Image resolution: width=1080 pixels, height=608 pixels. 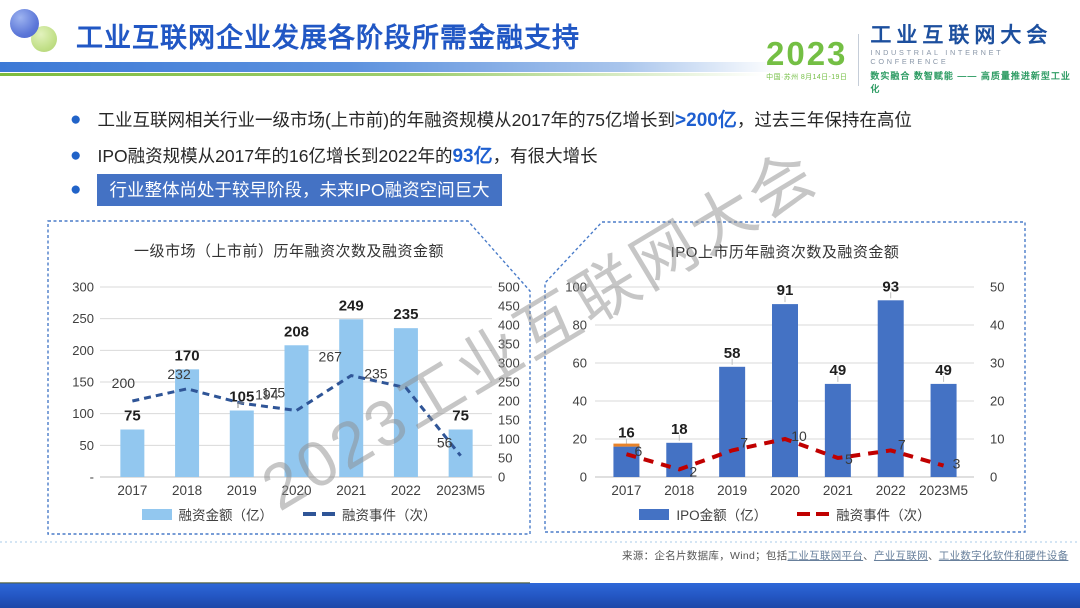 I want to click on bullet-1-tail: ，过去三年保持在高位, so click(x=824, y=120).